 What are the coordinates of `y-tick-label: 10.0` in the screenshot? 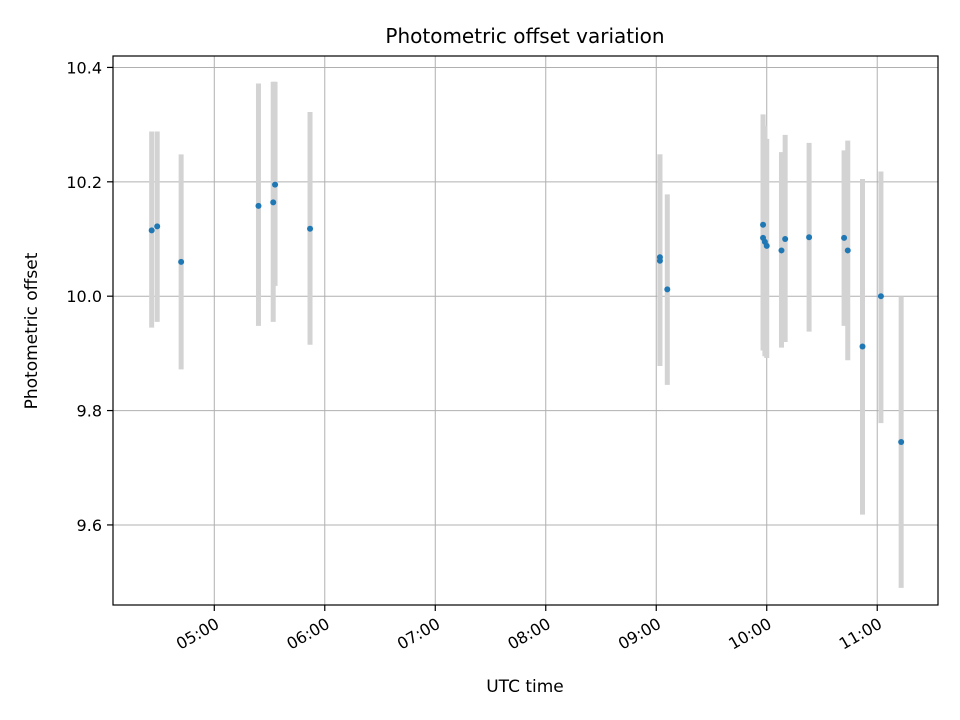 It's located at (84, 296).